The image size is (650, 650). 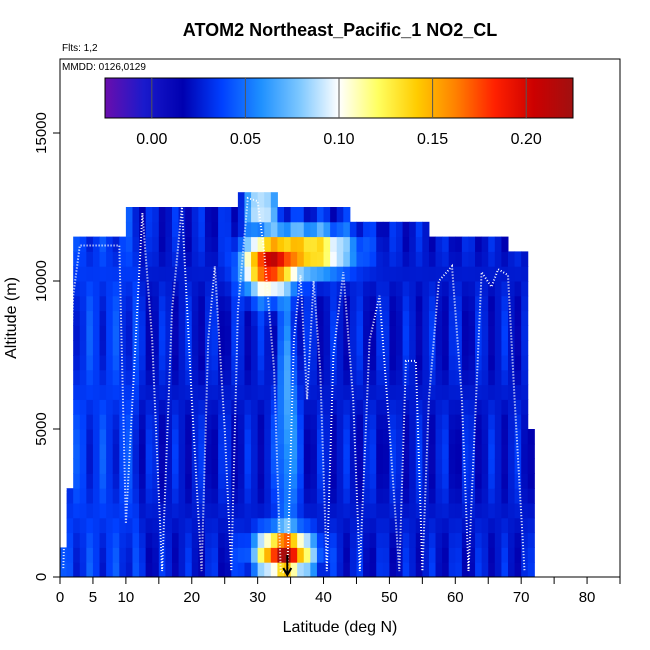 What do you see at coordinates (338, 591) in the screenshot?
I see `x-axis: 0 5 10 20 30 40 50 60 70 80` at bounding box center [338, 591].